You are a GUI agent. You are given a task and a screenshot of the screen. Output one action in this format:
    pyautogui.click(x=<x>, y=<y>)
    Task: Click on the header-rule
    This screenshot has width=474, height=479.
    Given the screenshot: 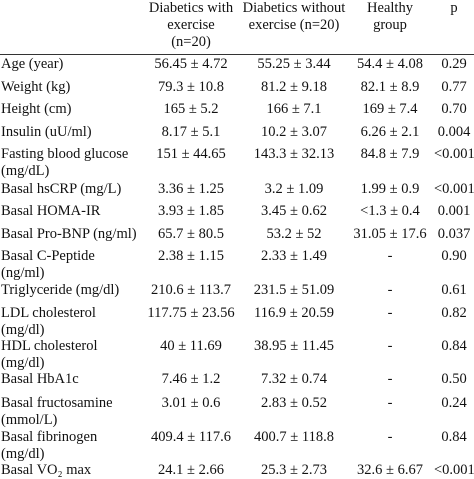 What is the action you would take?
    pyautogui.click(x=237, y=54)
    